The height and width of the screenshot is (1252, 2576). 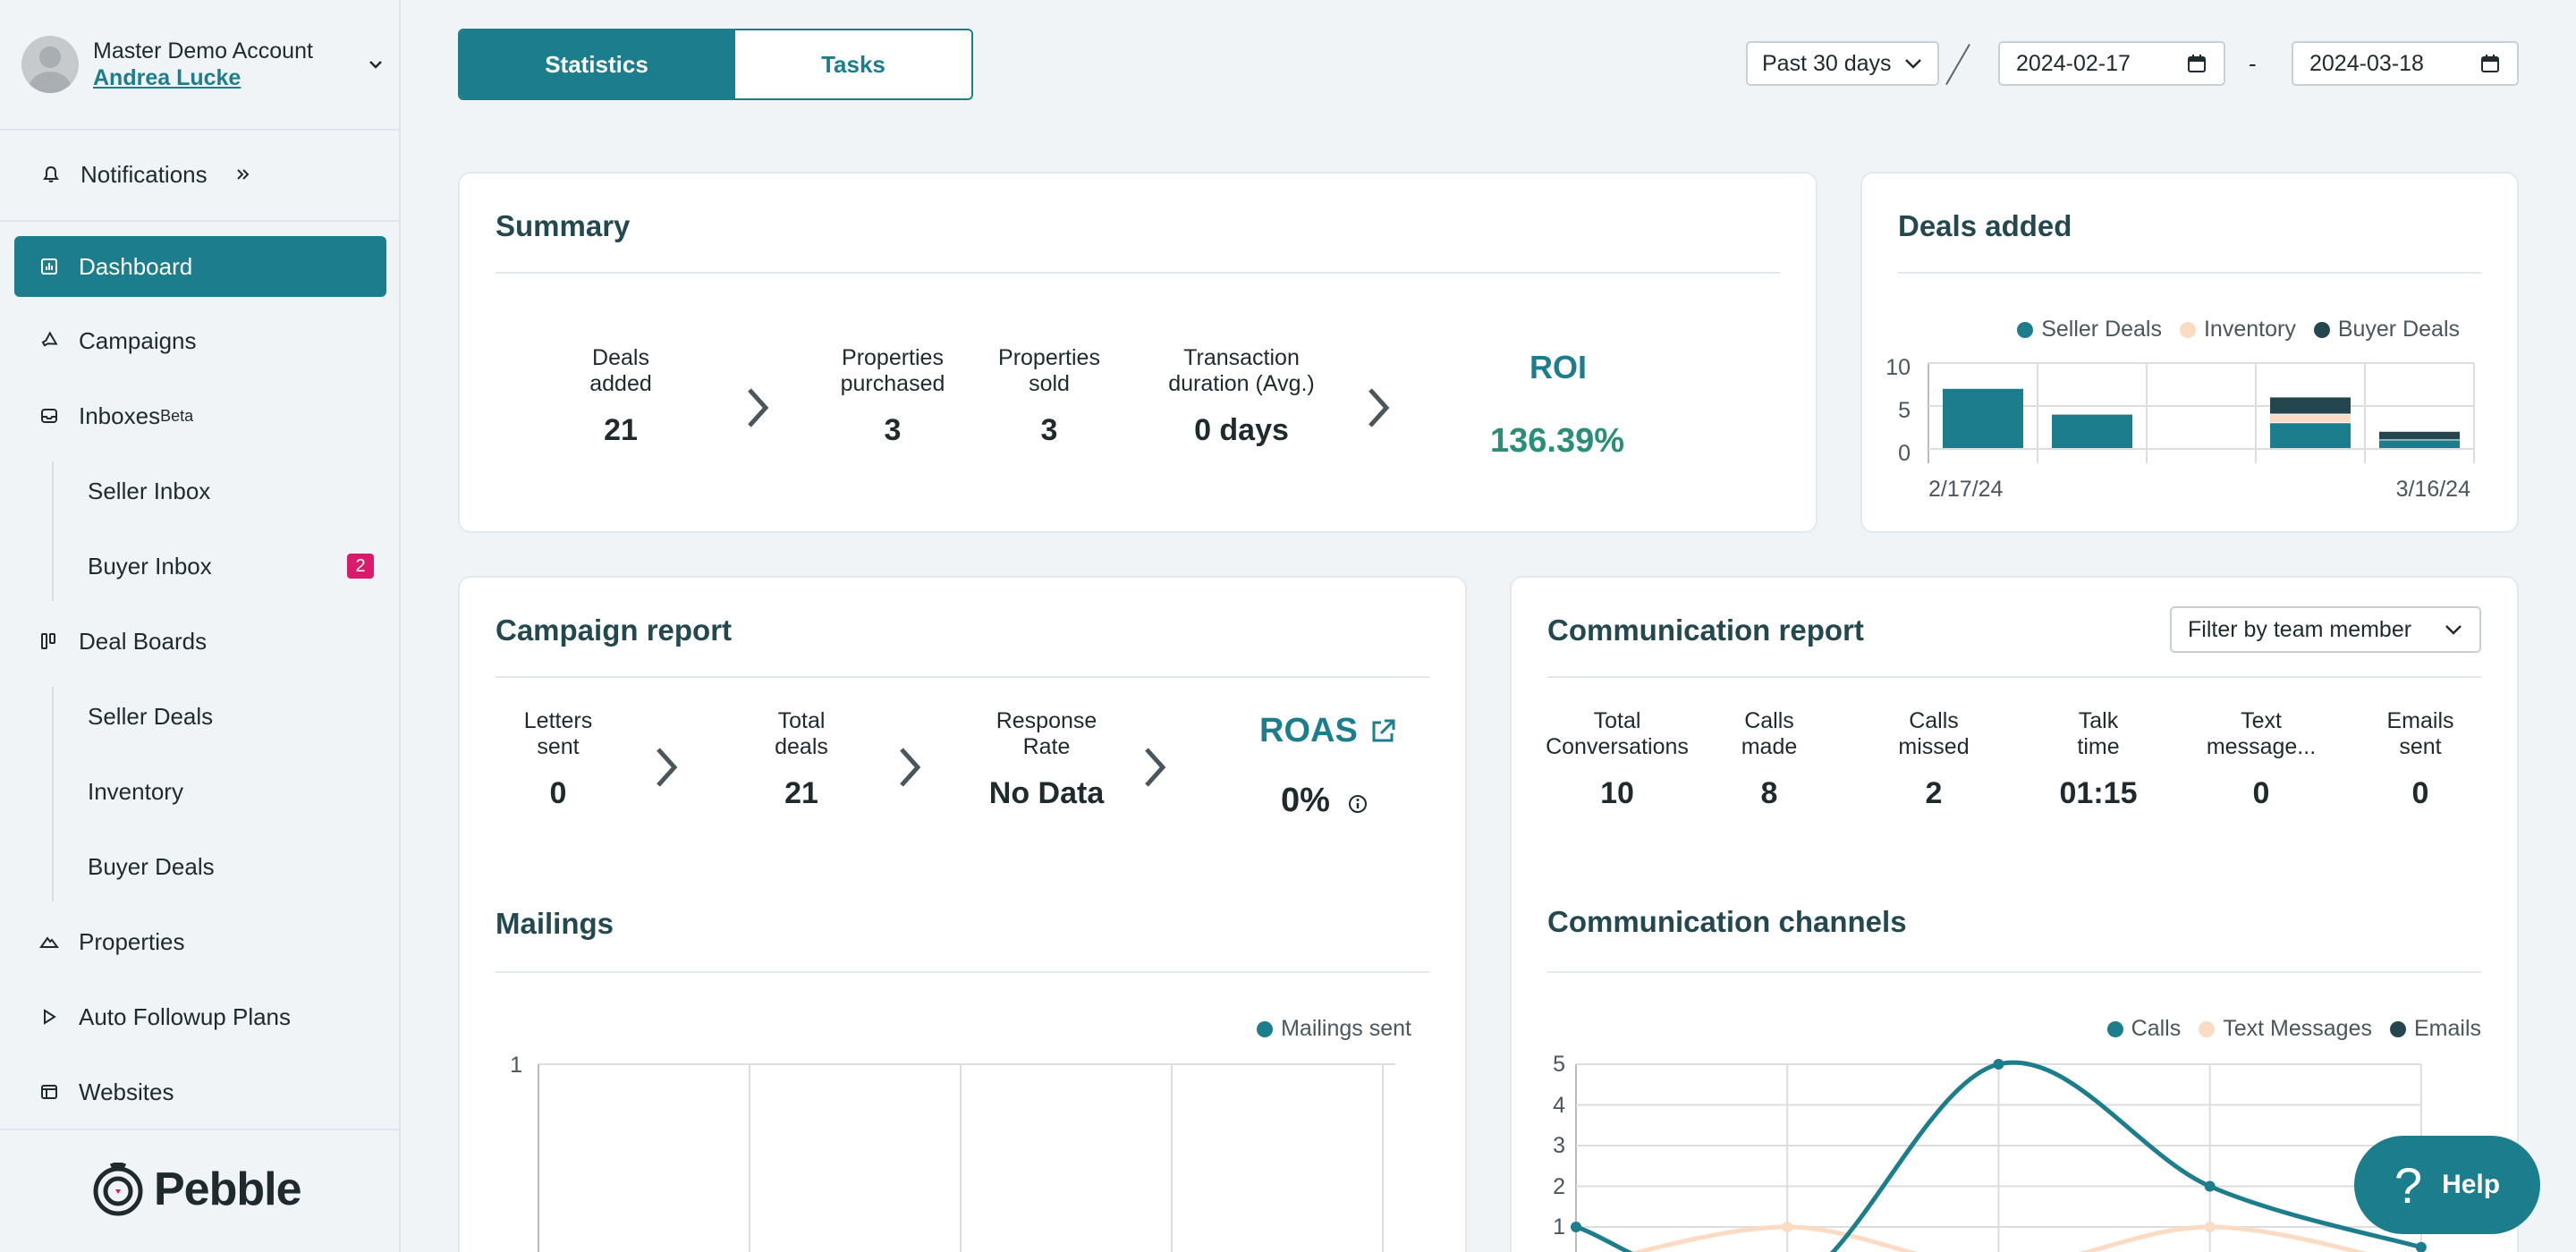 What do you see at coordinates (2366, 63) in the screenshot?
I see `date-to-value: 2024-03-18` at bounding box center [2366, 63].